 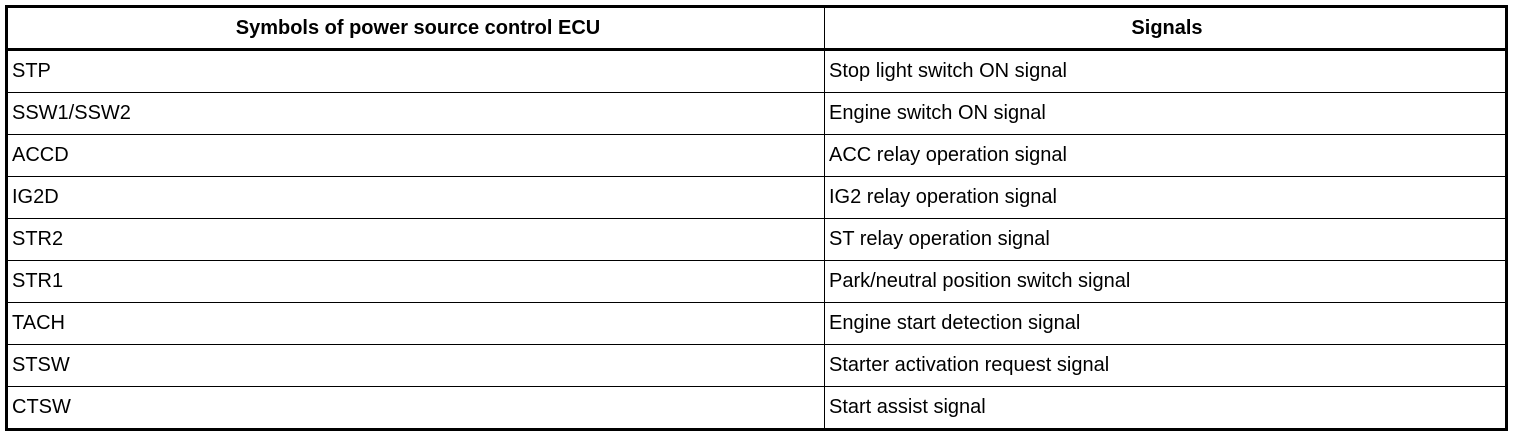 What do you see at coordinates (415, 323) in the screenshot?
I see `symbol-cell: TACH` at bounding box center [415, 323].